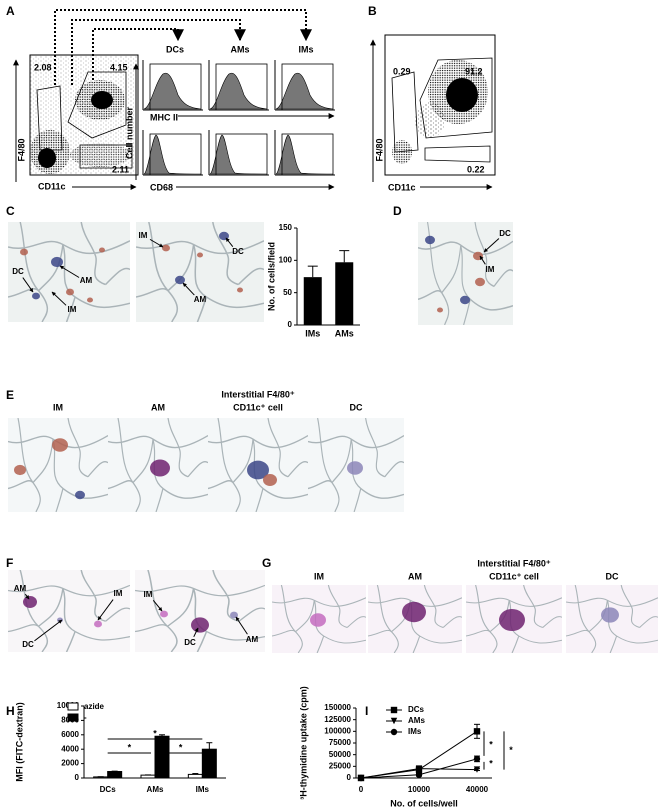  I want to click on x-tick-label: DCs, so click(108, 789).